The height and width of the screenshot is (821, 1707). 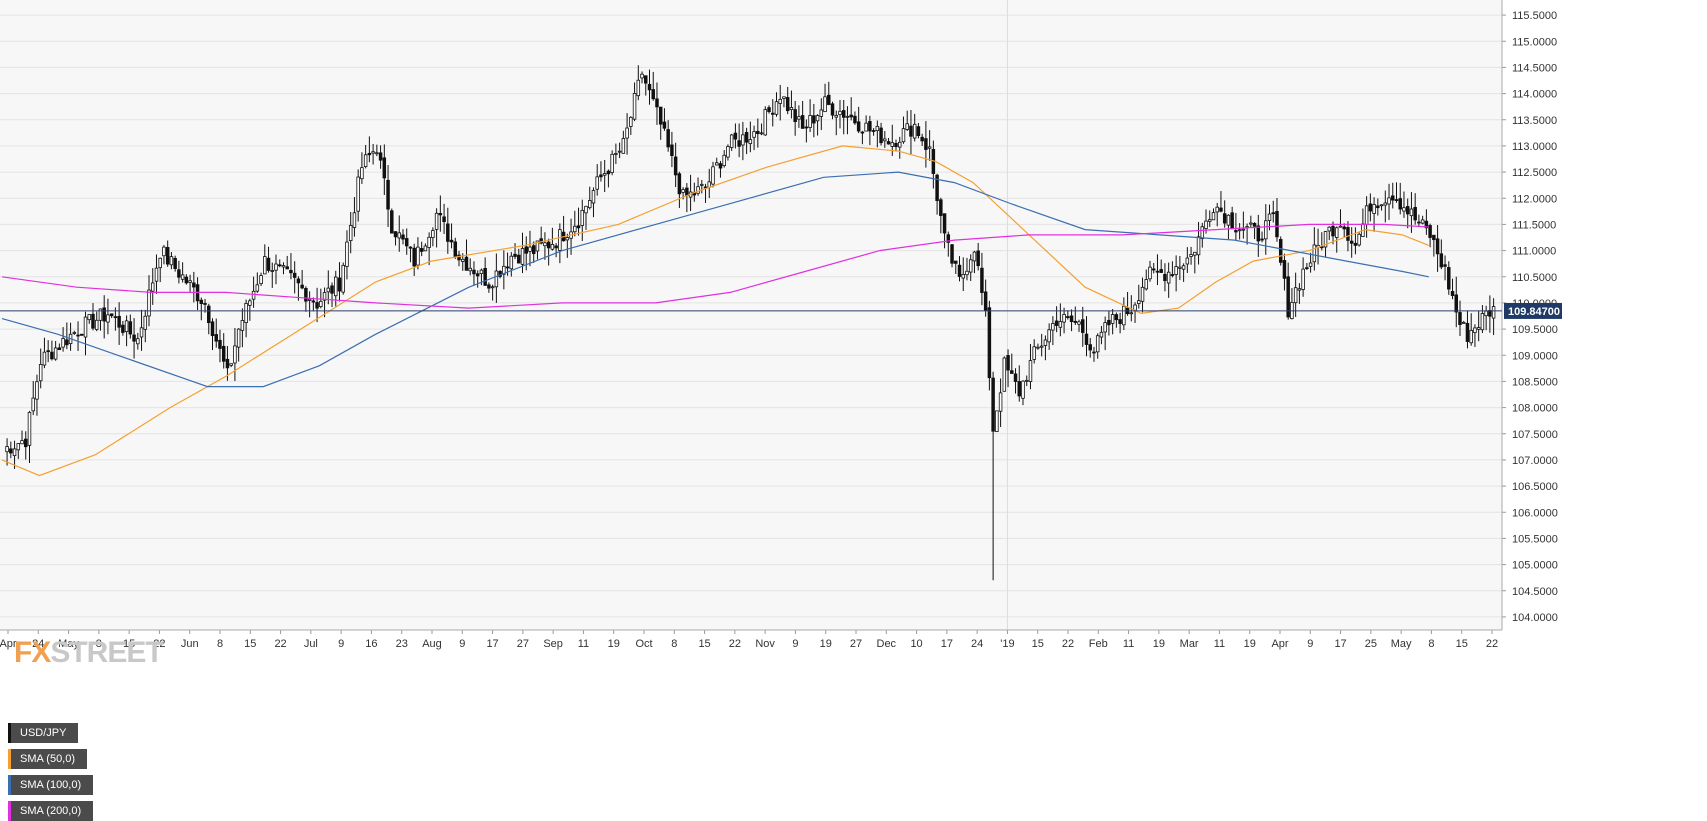 What do you see at coordinates (856, 644) in the screenshot?
I see `x-tick-label: 27` at bounding box center [856, 644].